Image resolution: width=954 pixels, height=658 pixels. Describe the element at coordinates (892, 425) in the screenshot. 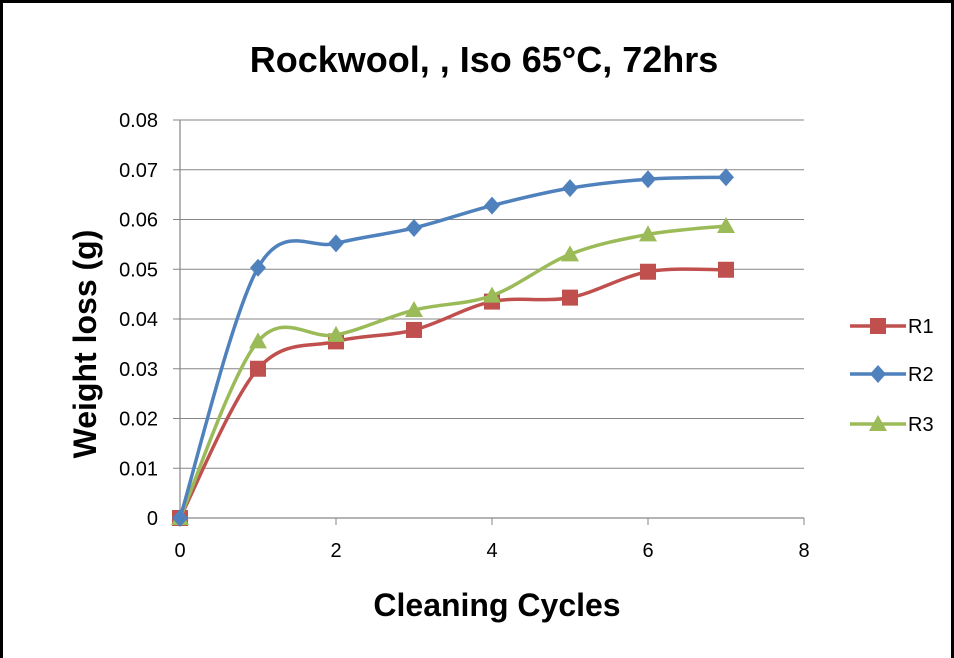

I see `legend-item-r3: R3` at that location.